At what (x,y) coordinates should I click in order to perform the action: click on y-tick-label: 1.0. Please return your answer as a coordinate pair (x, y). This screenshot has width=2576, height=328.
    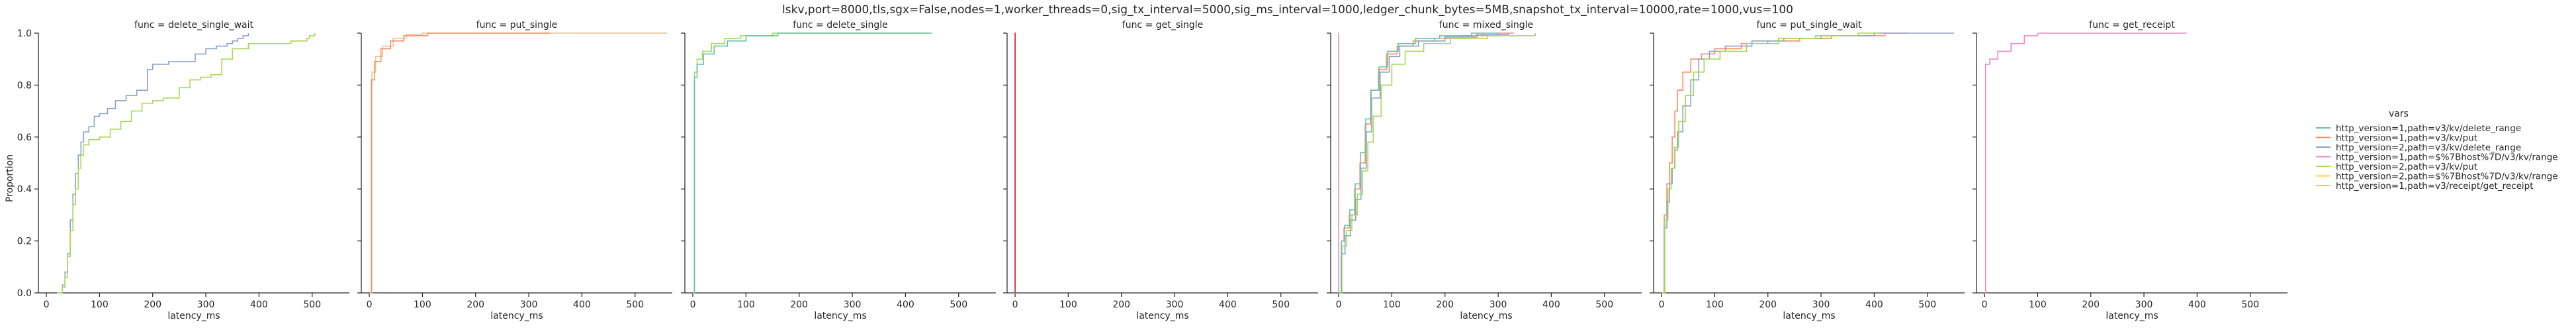
    Looking at the image, I should click on (24, 33).